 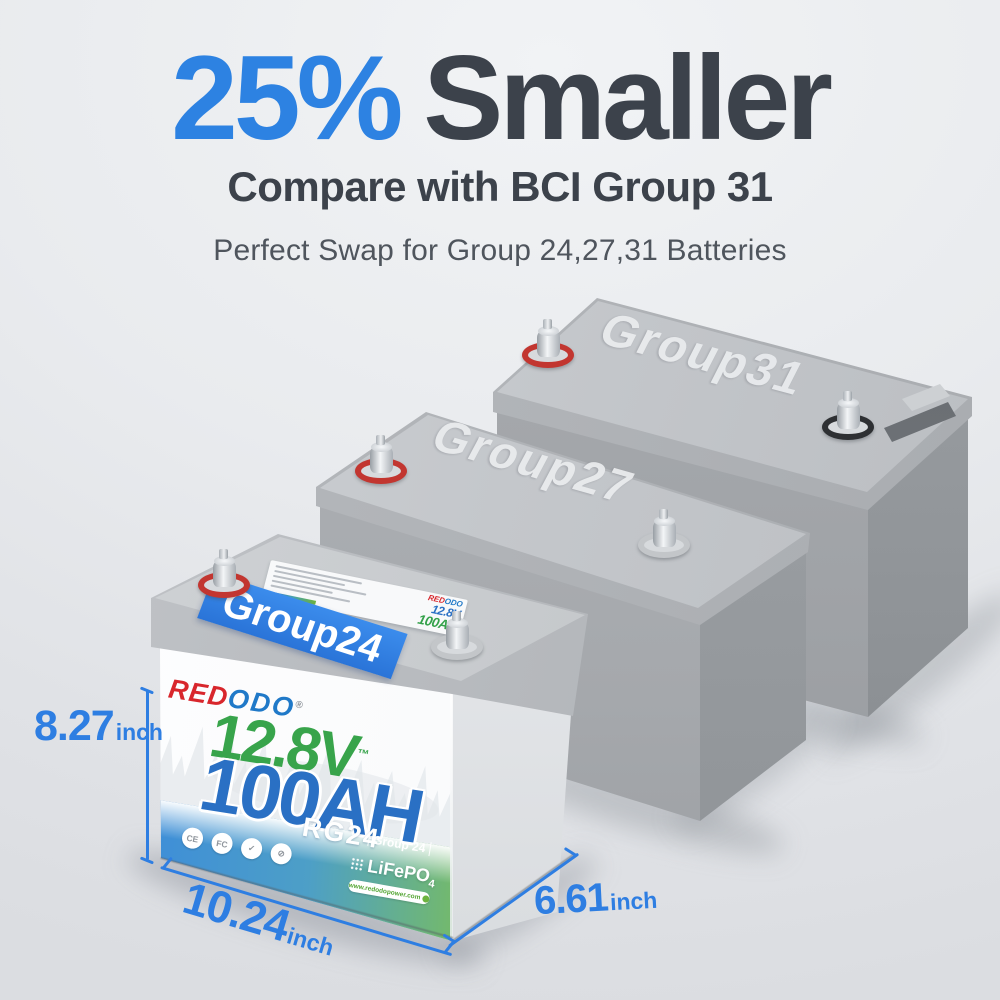 I want to click on headline: 25% Smaller, so click(x=500, y=98).